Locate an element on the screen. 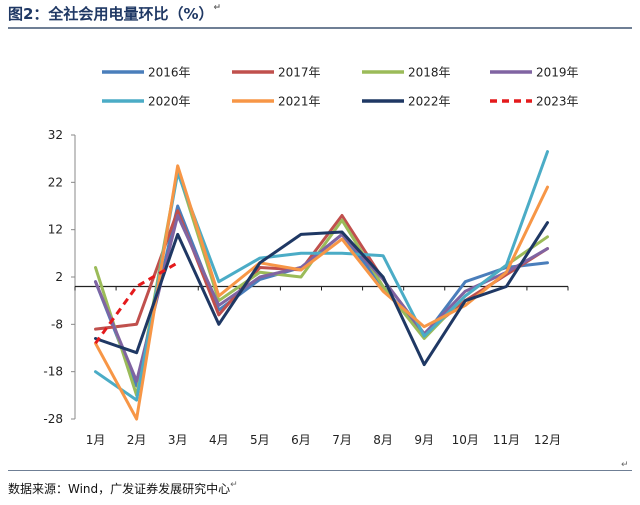 Image resolution: width=640 pixels, height=505 pixels. x-tick-label: 4月 is located at coordinates (219, 440).